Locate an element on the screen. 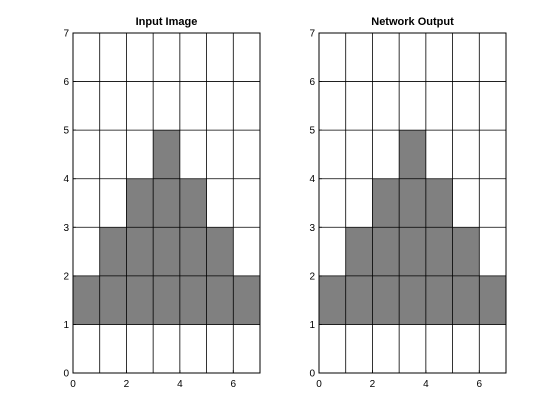  chart-title: Network Output is located at coordinates (412, 22).